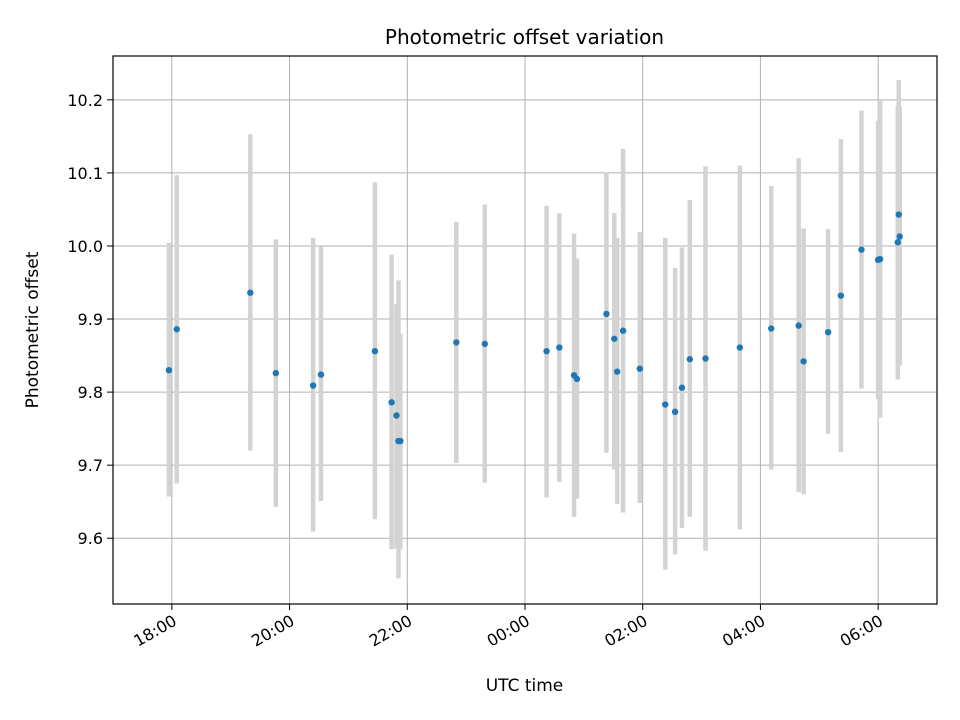 The width and height of the screenshot is (960, 720). What do you see at coordinates (154, 631) in the screenshot?
I see `x-tick-label: 18:00` at bounding box center [154, 631].